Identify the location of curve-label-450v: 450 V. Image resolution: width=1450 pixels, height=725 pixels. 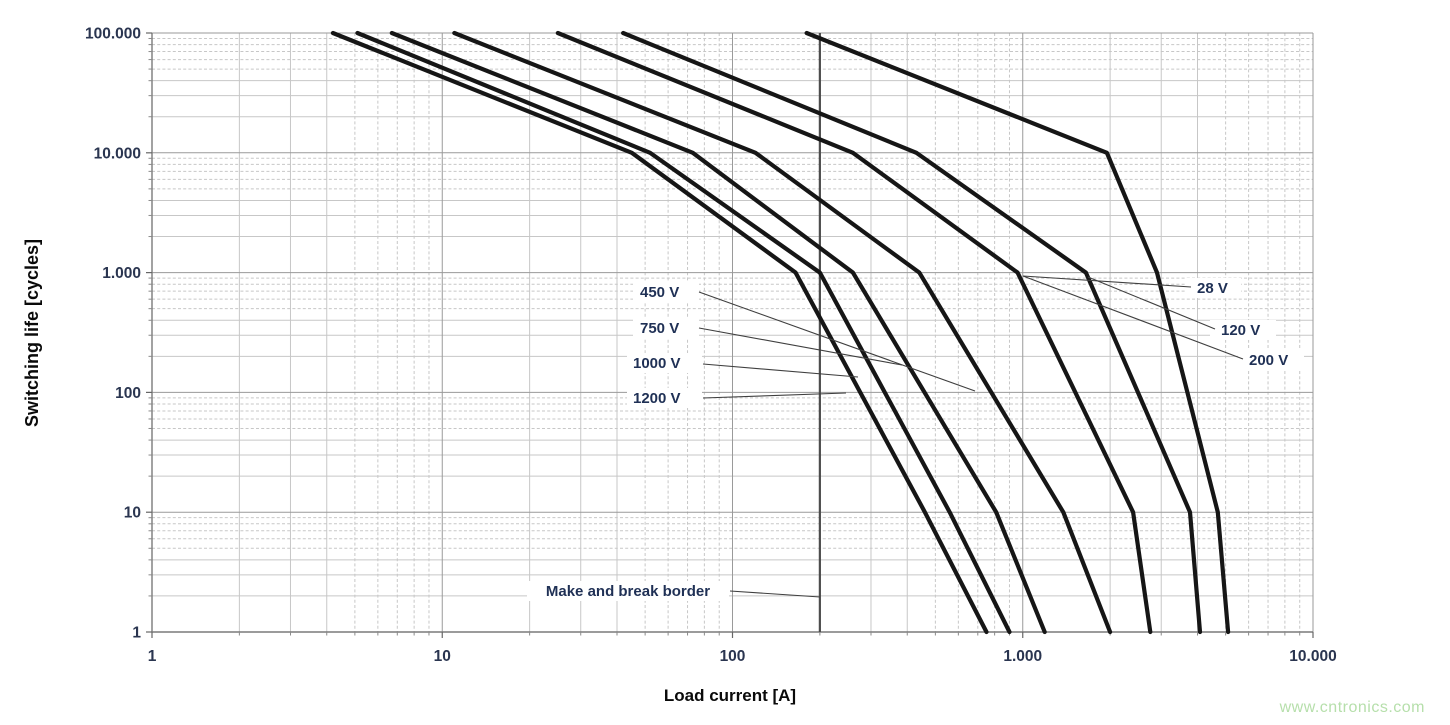
(659, 292).